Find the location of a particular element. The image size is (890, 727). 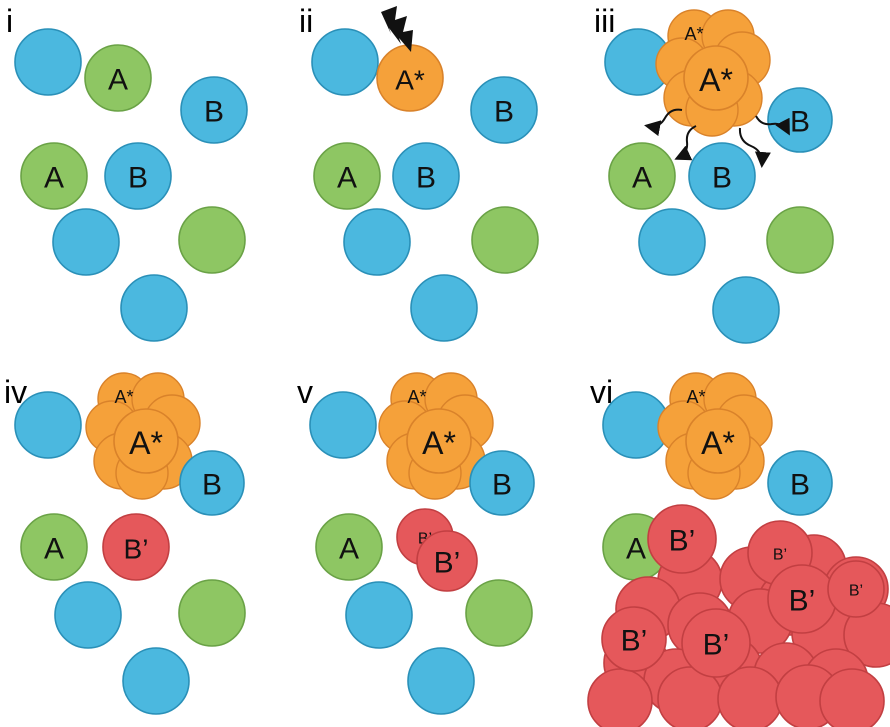

red-pair: B’B’ is located at coordinates (437, 550).